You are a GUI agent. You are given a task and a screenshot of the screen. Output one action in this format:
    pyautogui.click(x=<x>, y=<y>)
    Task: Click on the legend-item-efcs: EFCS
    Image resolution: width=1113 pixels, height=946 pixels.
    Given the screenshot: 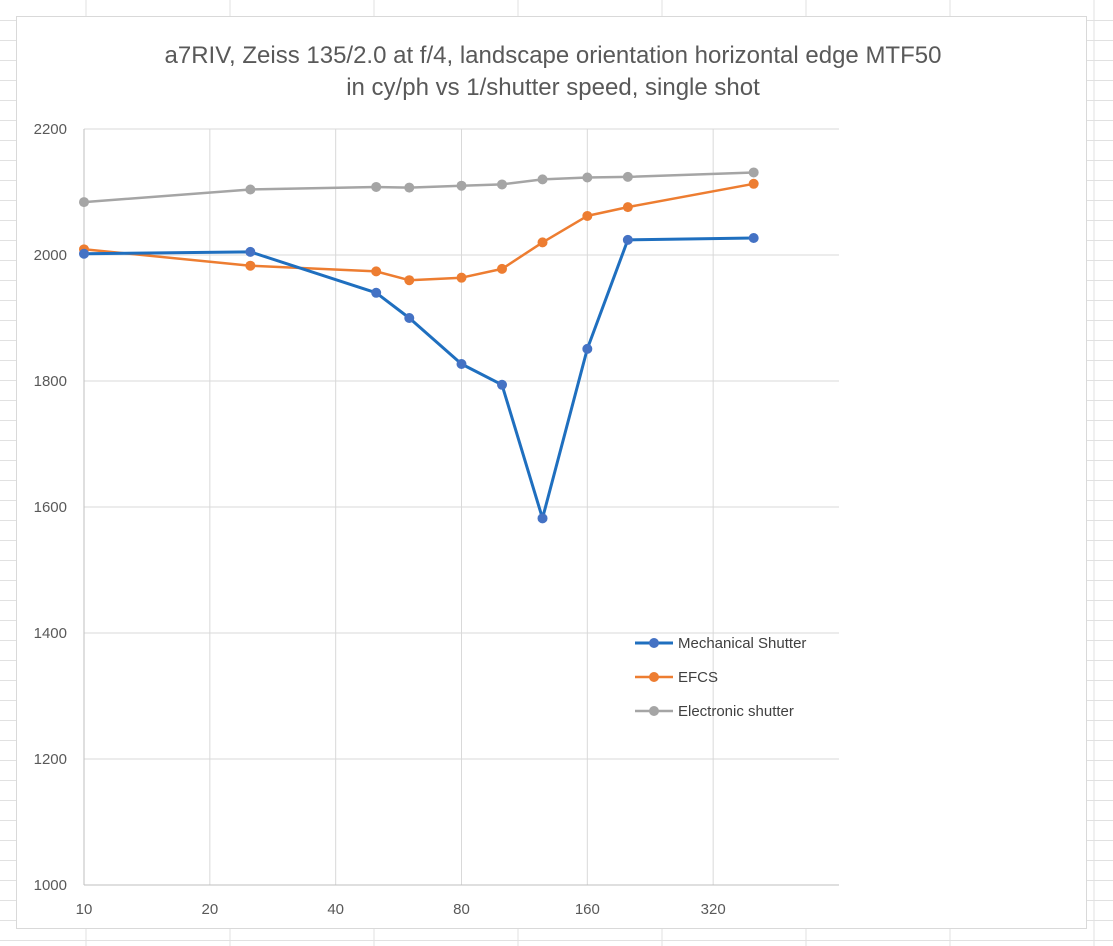 What is the action you would take?
    pyautogui.click(x=676, y=677)
    